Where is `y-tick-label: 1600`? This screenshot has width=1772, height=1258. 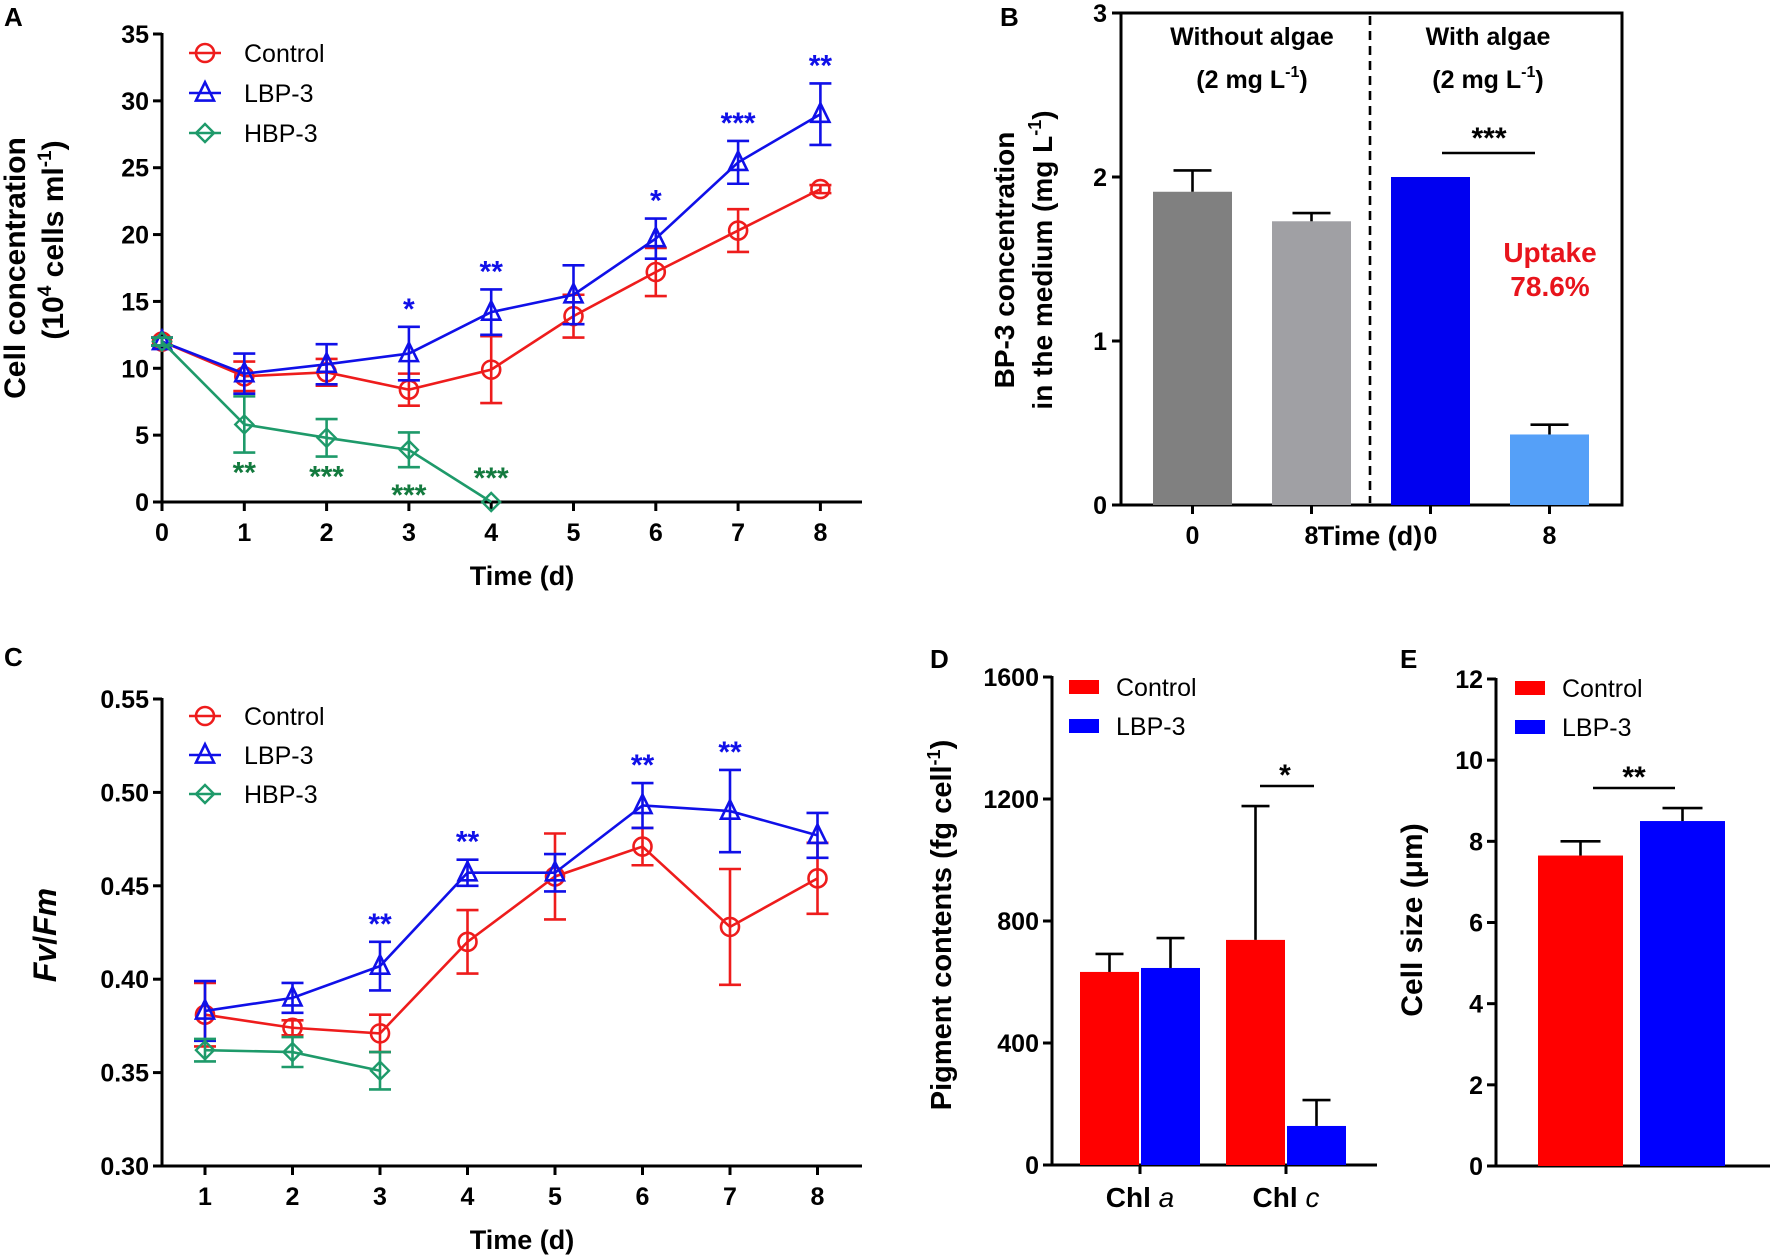 y-tick-label: 1600 is located at coordinates (1011, 678).